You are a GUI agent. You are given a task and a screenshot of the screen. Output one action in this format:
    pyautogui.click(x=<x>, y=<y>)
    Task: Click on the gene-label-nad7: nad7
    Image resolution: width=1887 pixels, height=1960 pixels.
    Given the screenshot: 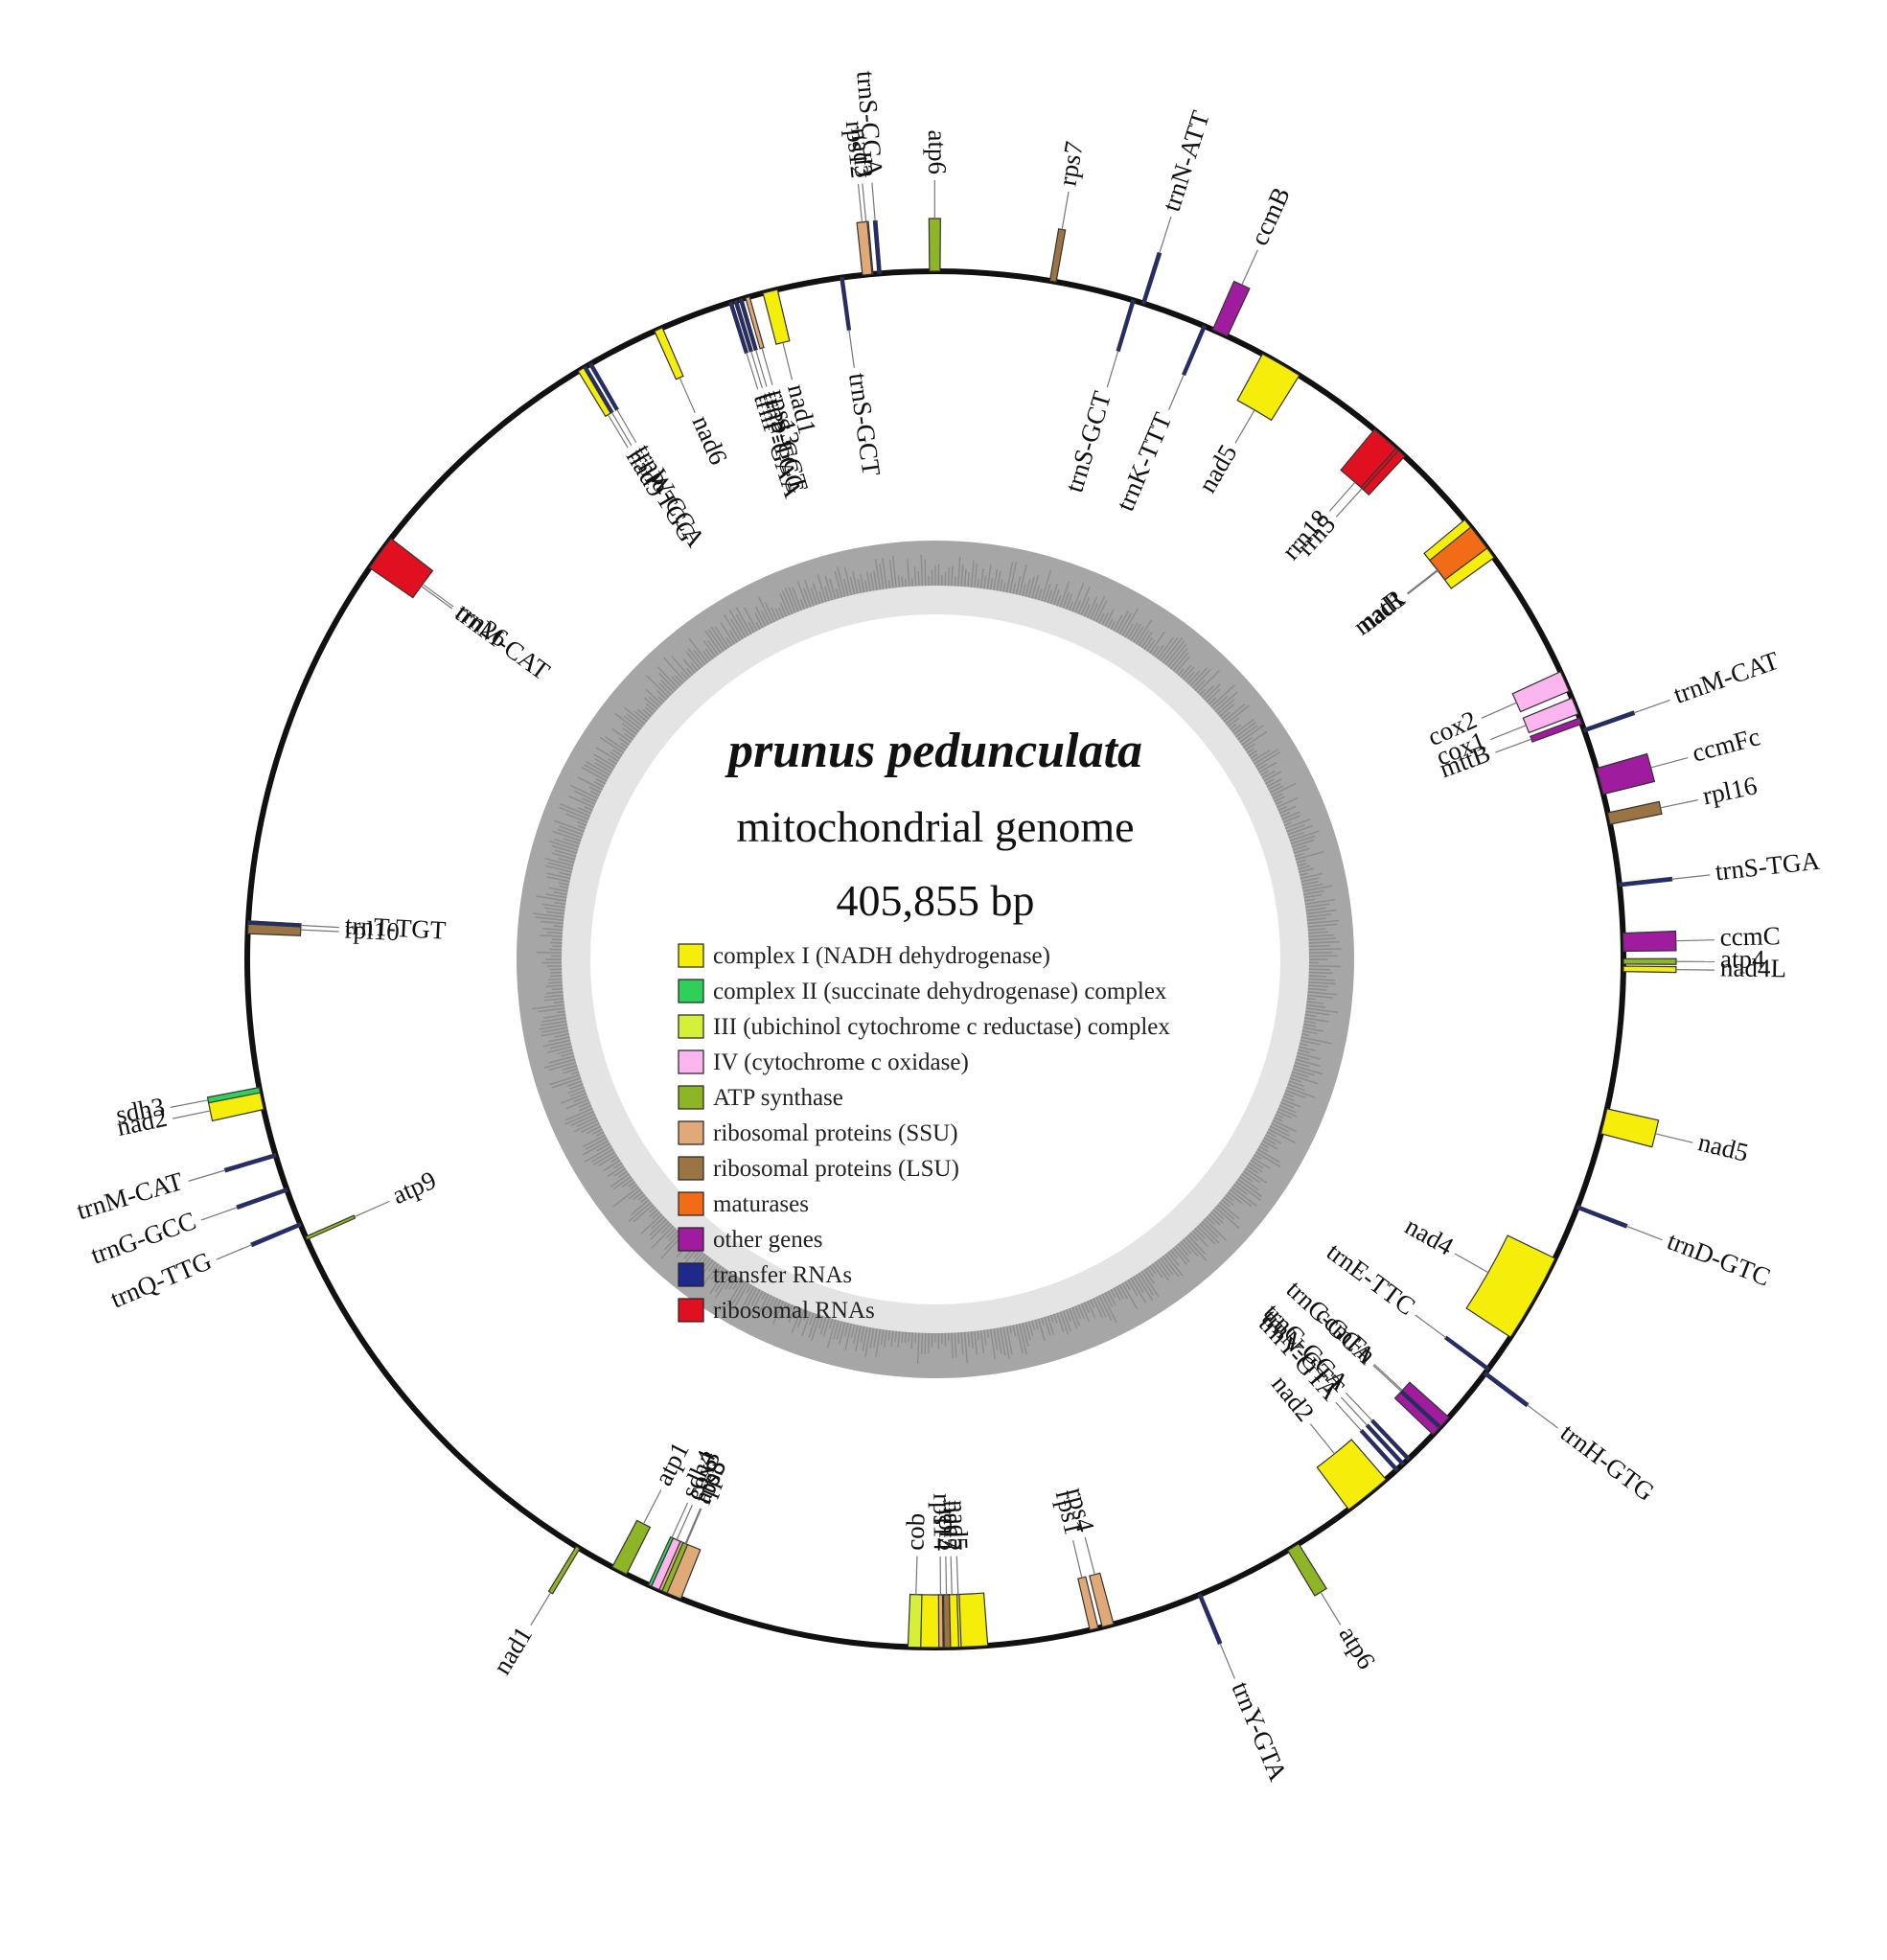 What is the action you would take?
    pyautogui.click(x=952, y=1525)
    